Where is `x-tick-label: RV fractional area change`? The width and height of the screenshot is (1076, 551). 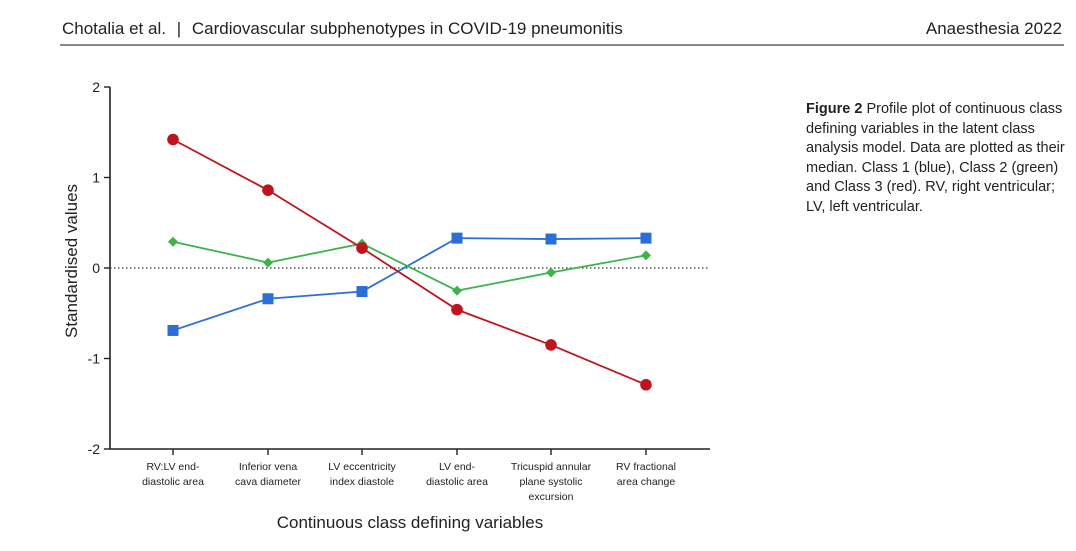 x-tick-label: RV fractional area change is located at coordinates (646, 474).